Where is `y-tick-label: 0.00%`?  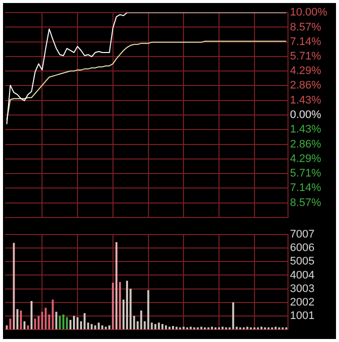
y-tick-label: 0.00% is located at coordinates (306, 115).